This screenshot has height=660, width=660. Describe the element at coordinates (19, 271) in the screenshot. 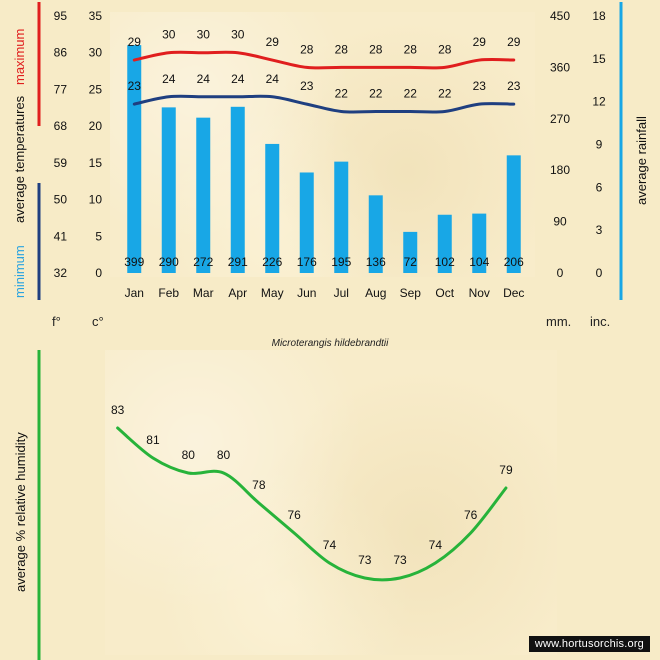

I see `left-axis-label-minimum: minimum` at that location.